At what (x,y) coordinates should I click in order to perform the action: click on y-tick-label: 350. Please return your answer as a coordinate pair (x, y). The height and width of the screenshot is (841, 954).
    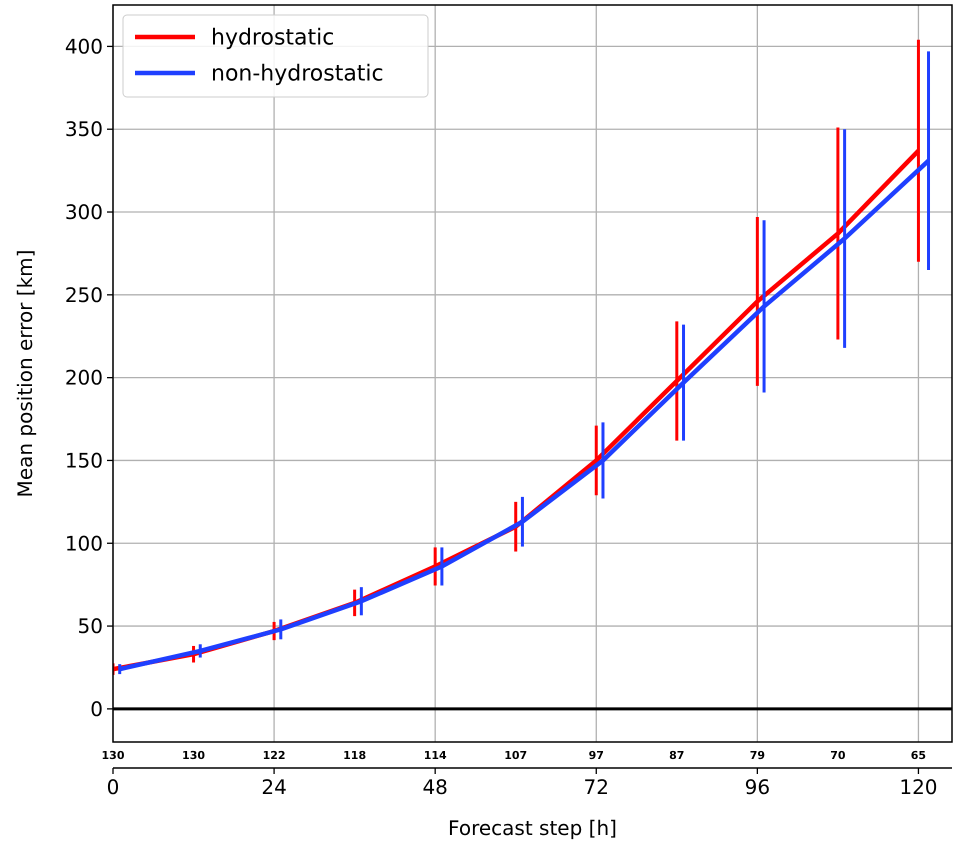
    Looking at the image, I should click on (83, 129).